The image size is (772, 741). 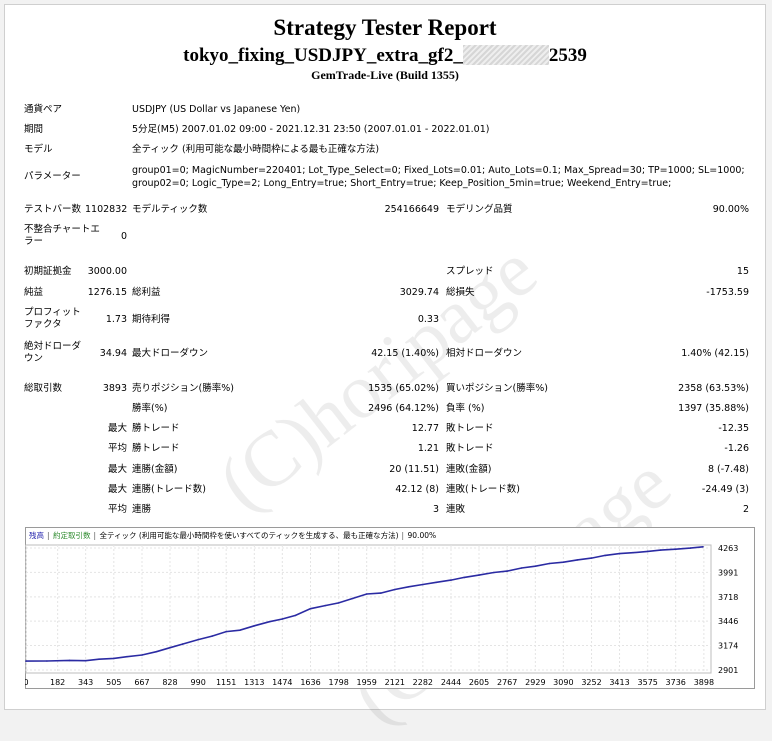 I want to click on spread-value: 15, so click(x=742, y=271).